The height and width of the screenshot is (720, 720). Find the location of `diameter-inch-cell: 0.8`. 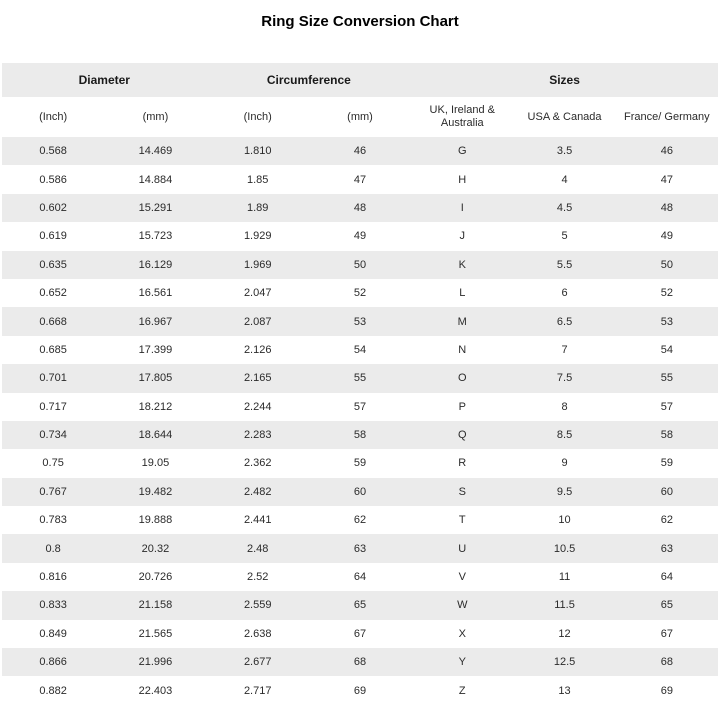

diameter-inch-cell: 0.8 is located at coordinates (53, 548).